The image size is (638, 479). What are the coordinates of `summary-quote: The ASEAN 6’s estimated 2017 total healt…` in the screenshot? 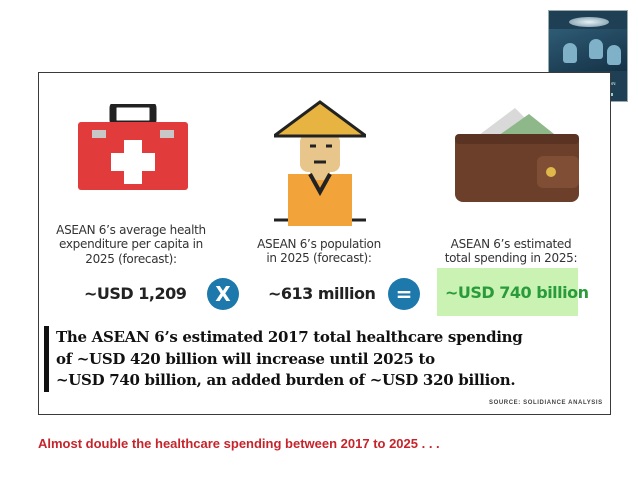 It's located at (289, 358).